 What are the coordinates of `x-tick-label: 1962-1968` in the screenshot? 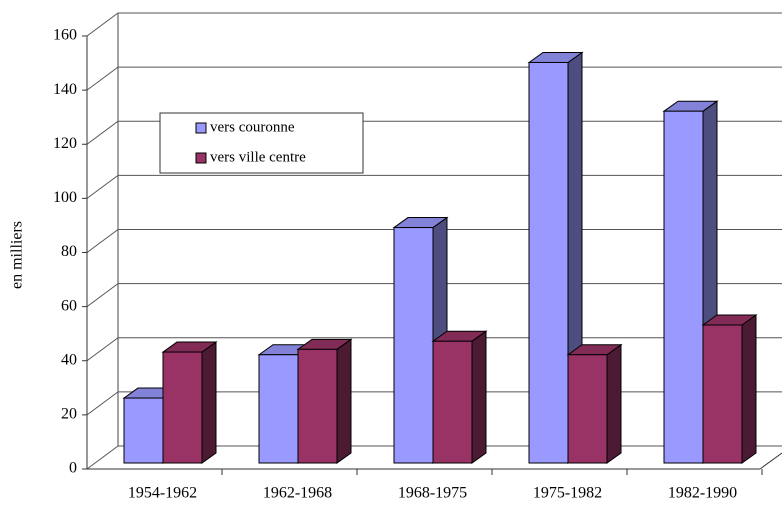 It's located at (297, 493).